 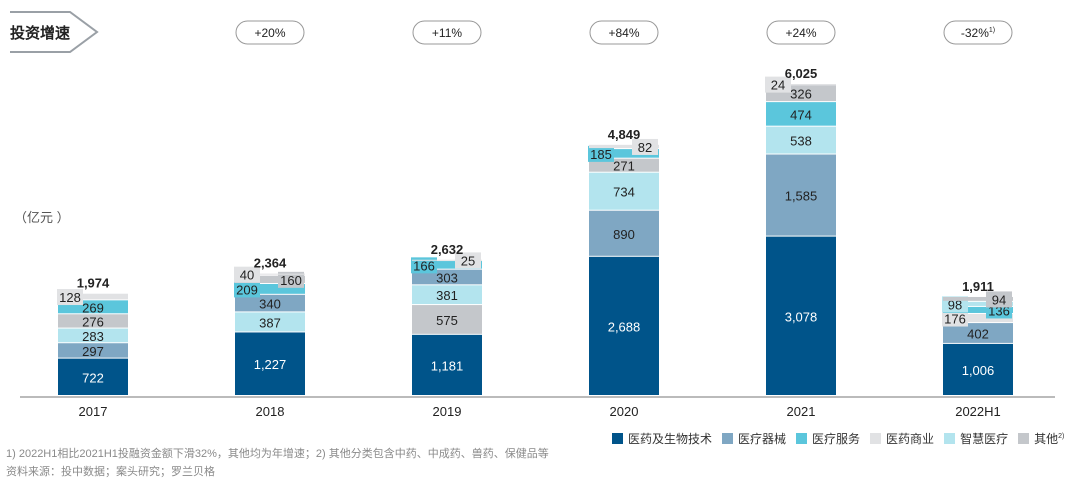 I want to click on legend-label: 医疗服务, so click(x=836, y=439).